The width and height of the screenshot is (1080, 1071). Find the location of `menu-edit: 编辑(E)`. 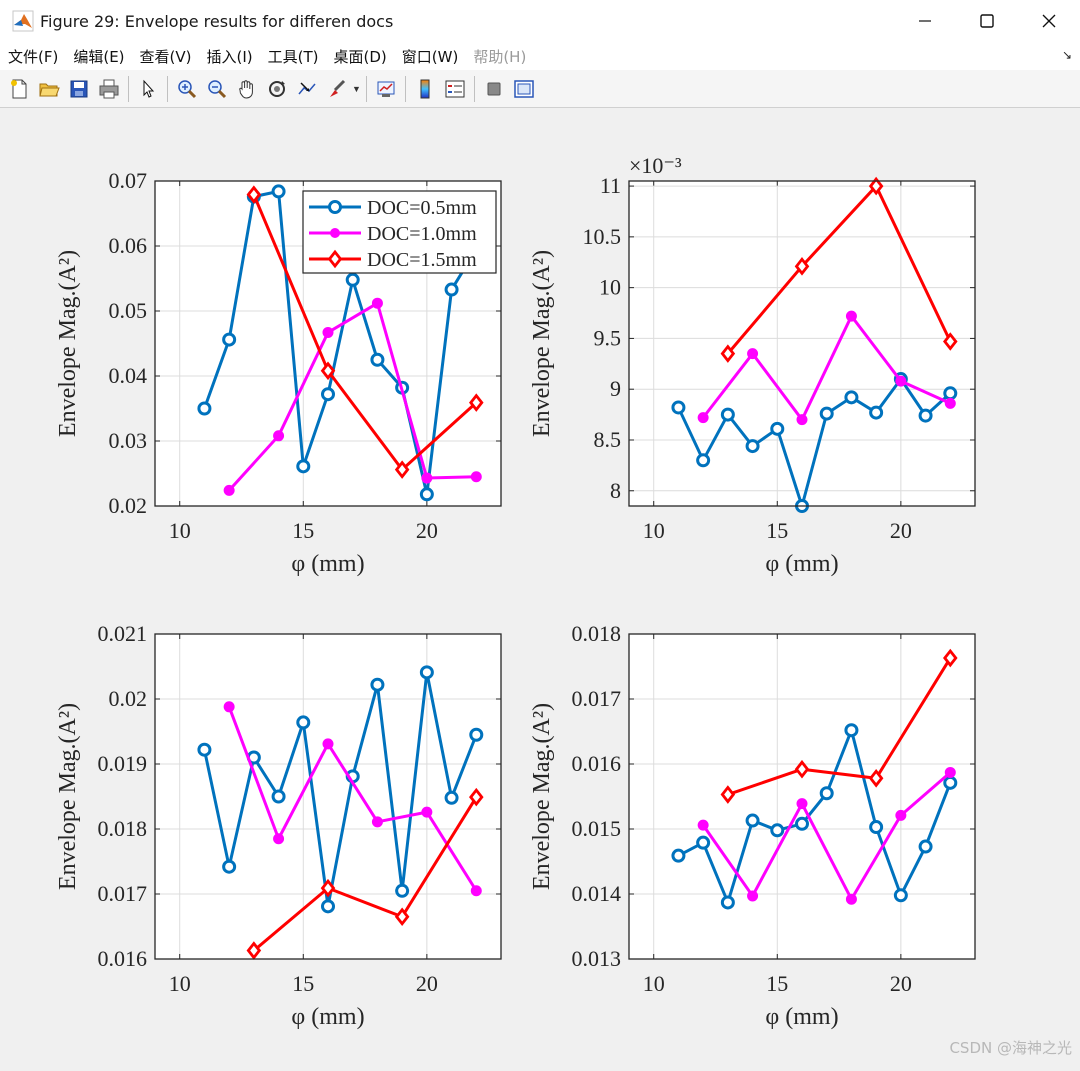

menu-edit: 编辑(E) is located at coordinates (99, 56).